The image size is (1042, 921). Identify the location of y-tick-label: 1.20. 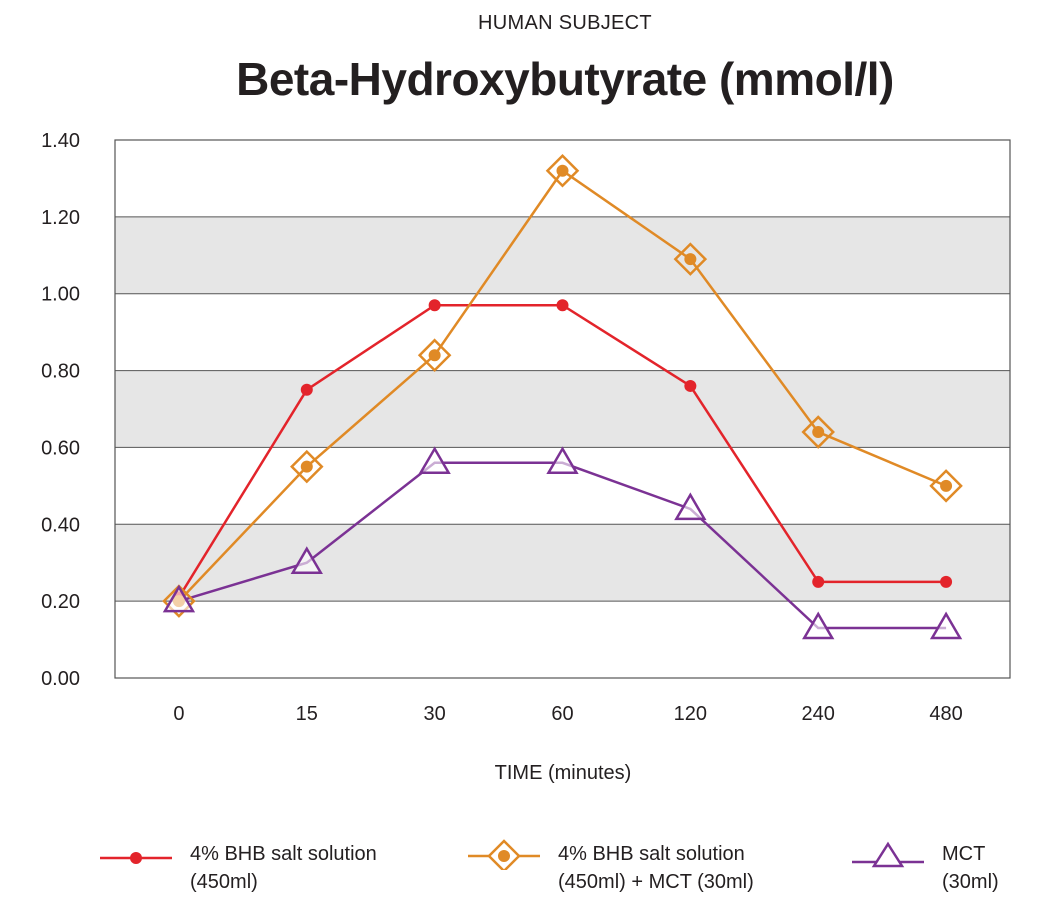
(60, 218).